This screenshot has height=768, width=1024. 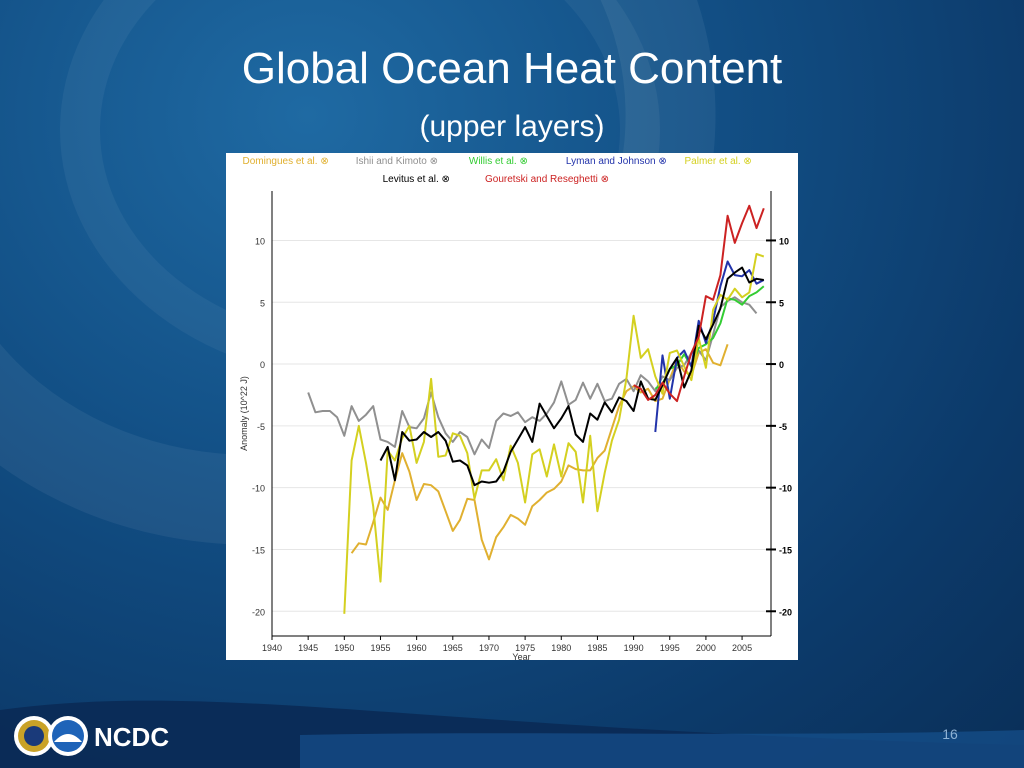 I want to click on legend-item: Gouretski and Reseghetti ⊗, so click(x=547, y=179).